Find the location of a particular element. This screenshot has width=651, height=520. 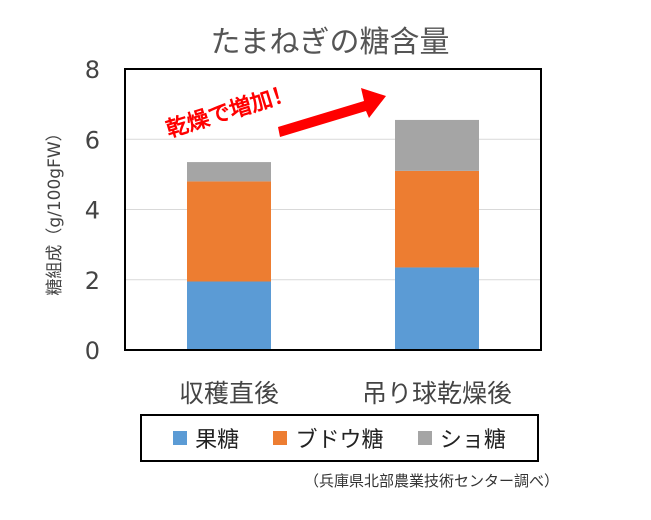

y-tick-label: 4 is located at coordinates (92, 211).